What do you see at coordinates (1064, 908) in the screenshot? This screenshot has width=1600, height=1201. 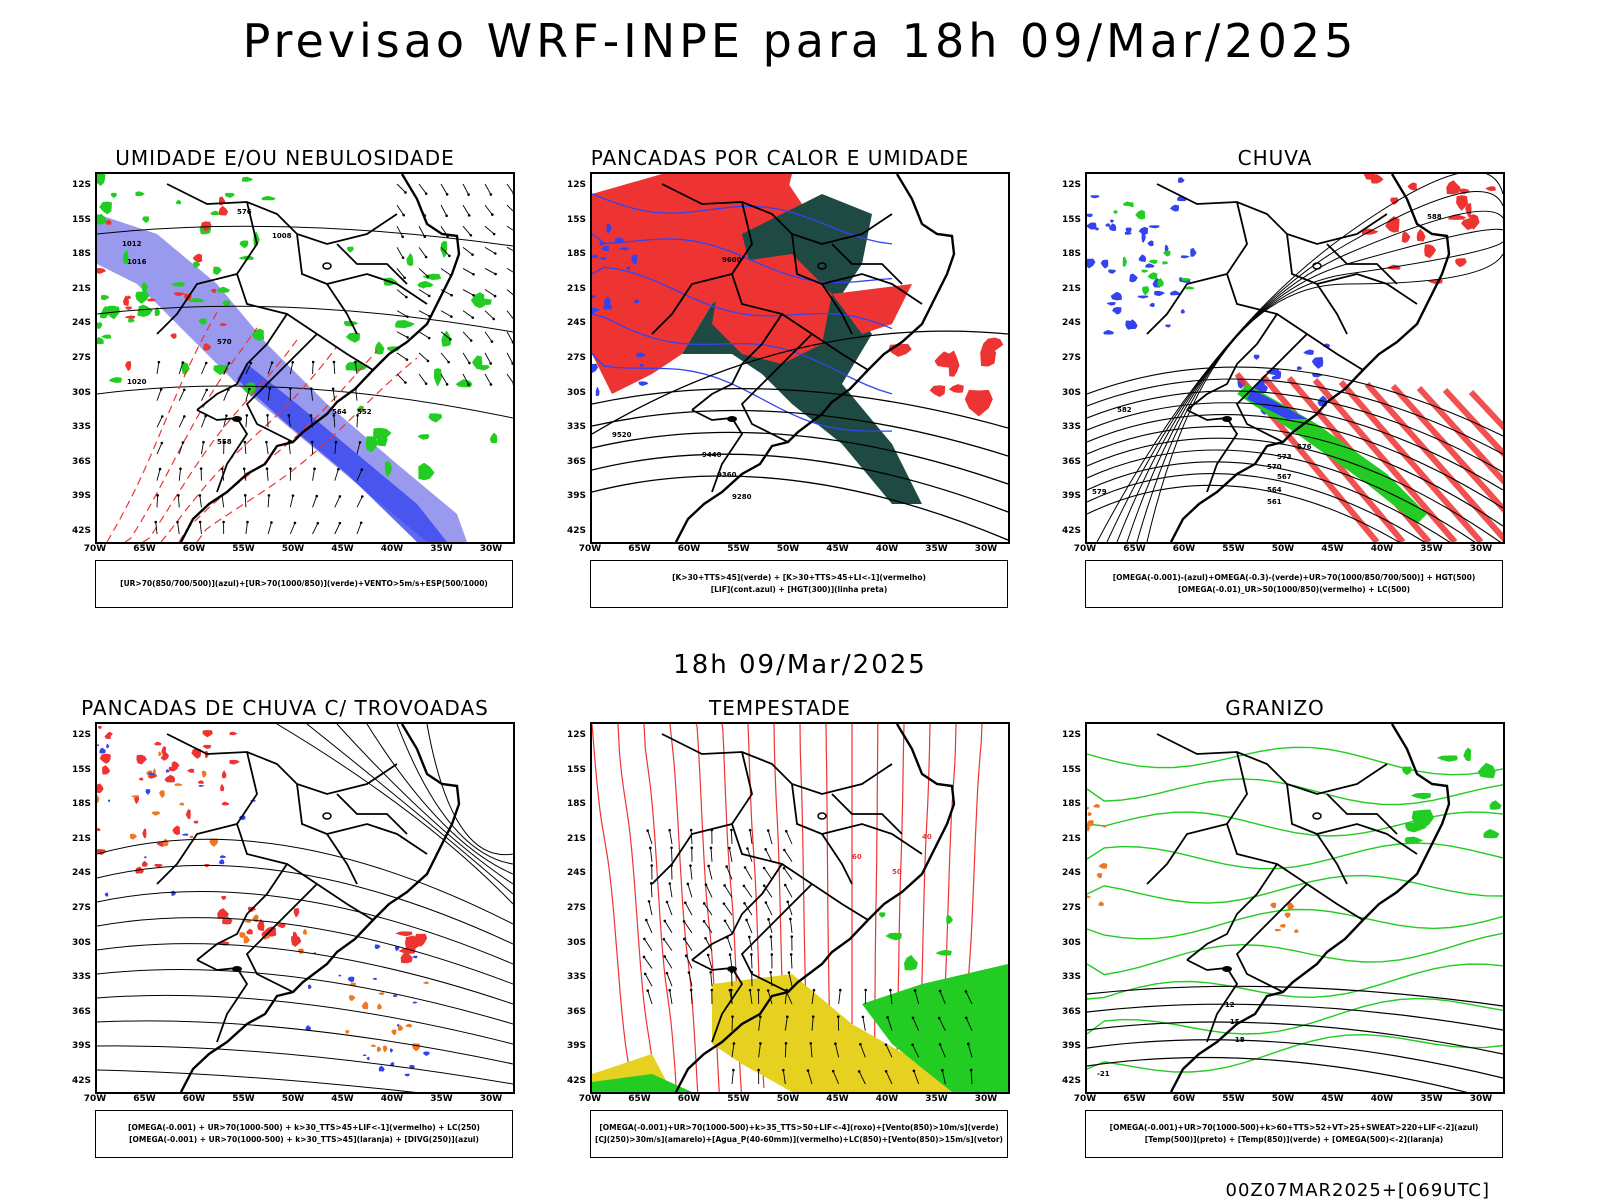 I see `lat-tick-label: 27S` at bounding box center [1064, 908].